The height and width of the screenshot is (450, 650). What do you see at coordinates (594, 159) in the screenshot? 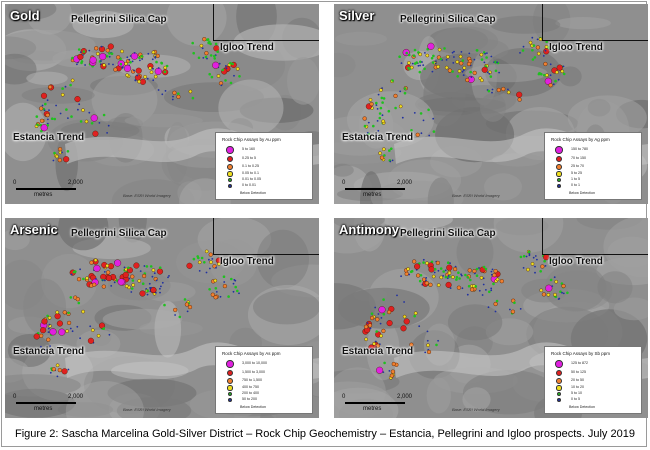
I see `legend-row: 70 to 150` at bounding box center [594, 159].